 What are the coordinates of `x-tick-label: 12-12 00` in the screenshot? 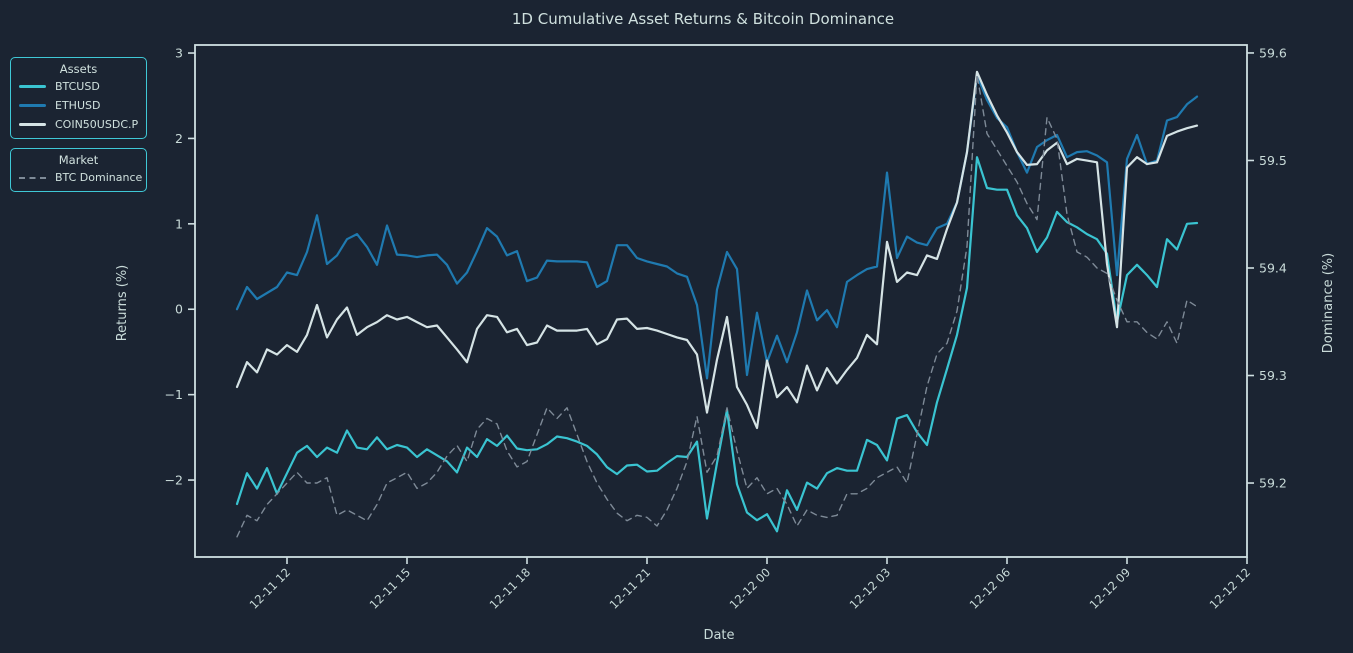 It's located at (750, 588).